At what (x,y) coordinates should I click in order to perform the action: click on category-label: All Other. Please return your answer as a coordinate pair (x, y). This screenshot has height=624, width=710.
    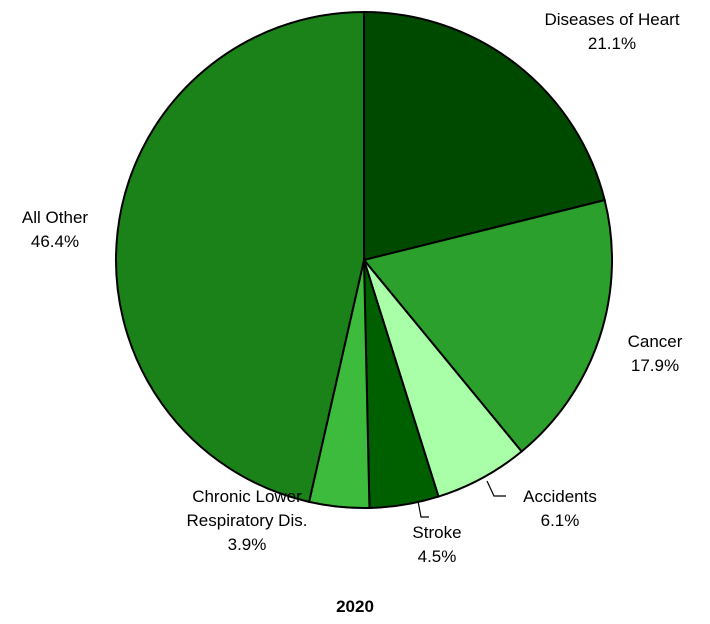
    Looking at the image, I should click on (55, 217).